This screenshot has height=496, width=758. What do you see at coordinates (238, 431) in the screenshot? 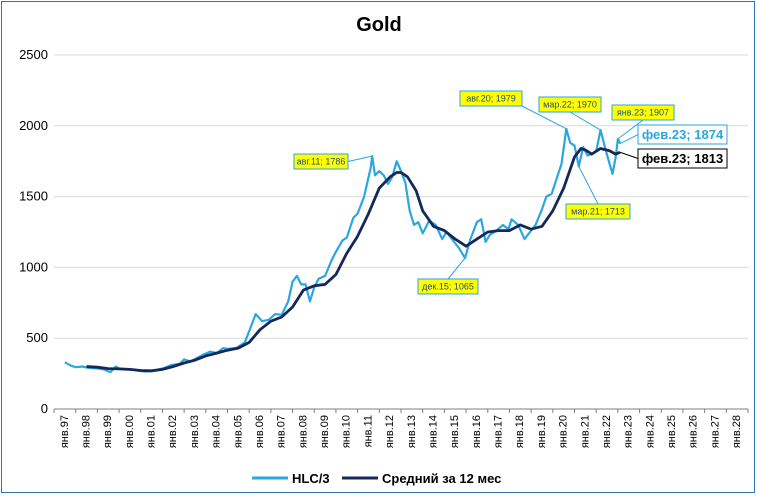
I see `x-tick-label: янв.05` at bounding box center [238, 431].